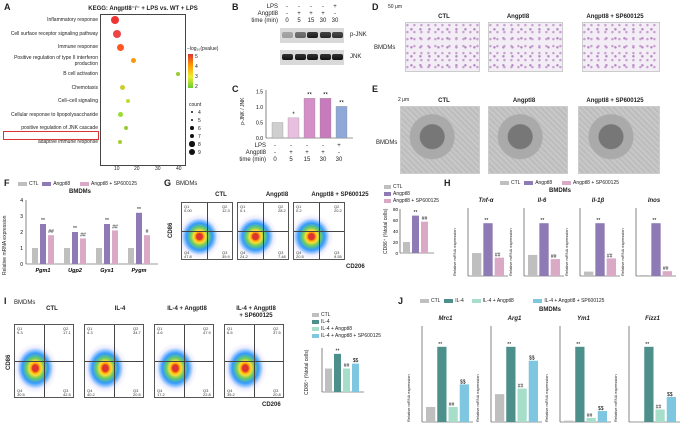 The image size is (685, 425). Describe the element at coordinates (143, 9) in the screenshot. I see `panel-a-title: KEGG: Angptl8⁻/⁻ + LPS vs. WT + LPS` at that location.